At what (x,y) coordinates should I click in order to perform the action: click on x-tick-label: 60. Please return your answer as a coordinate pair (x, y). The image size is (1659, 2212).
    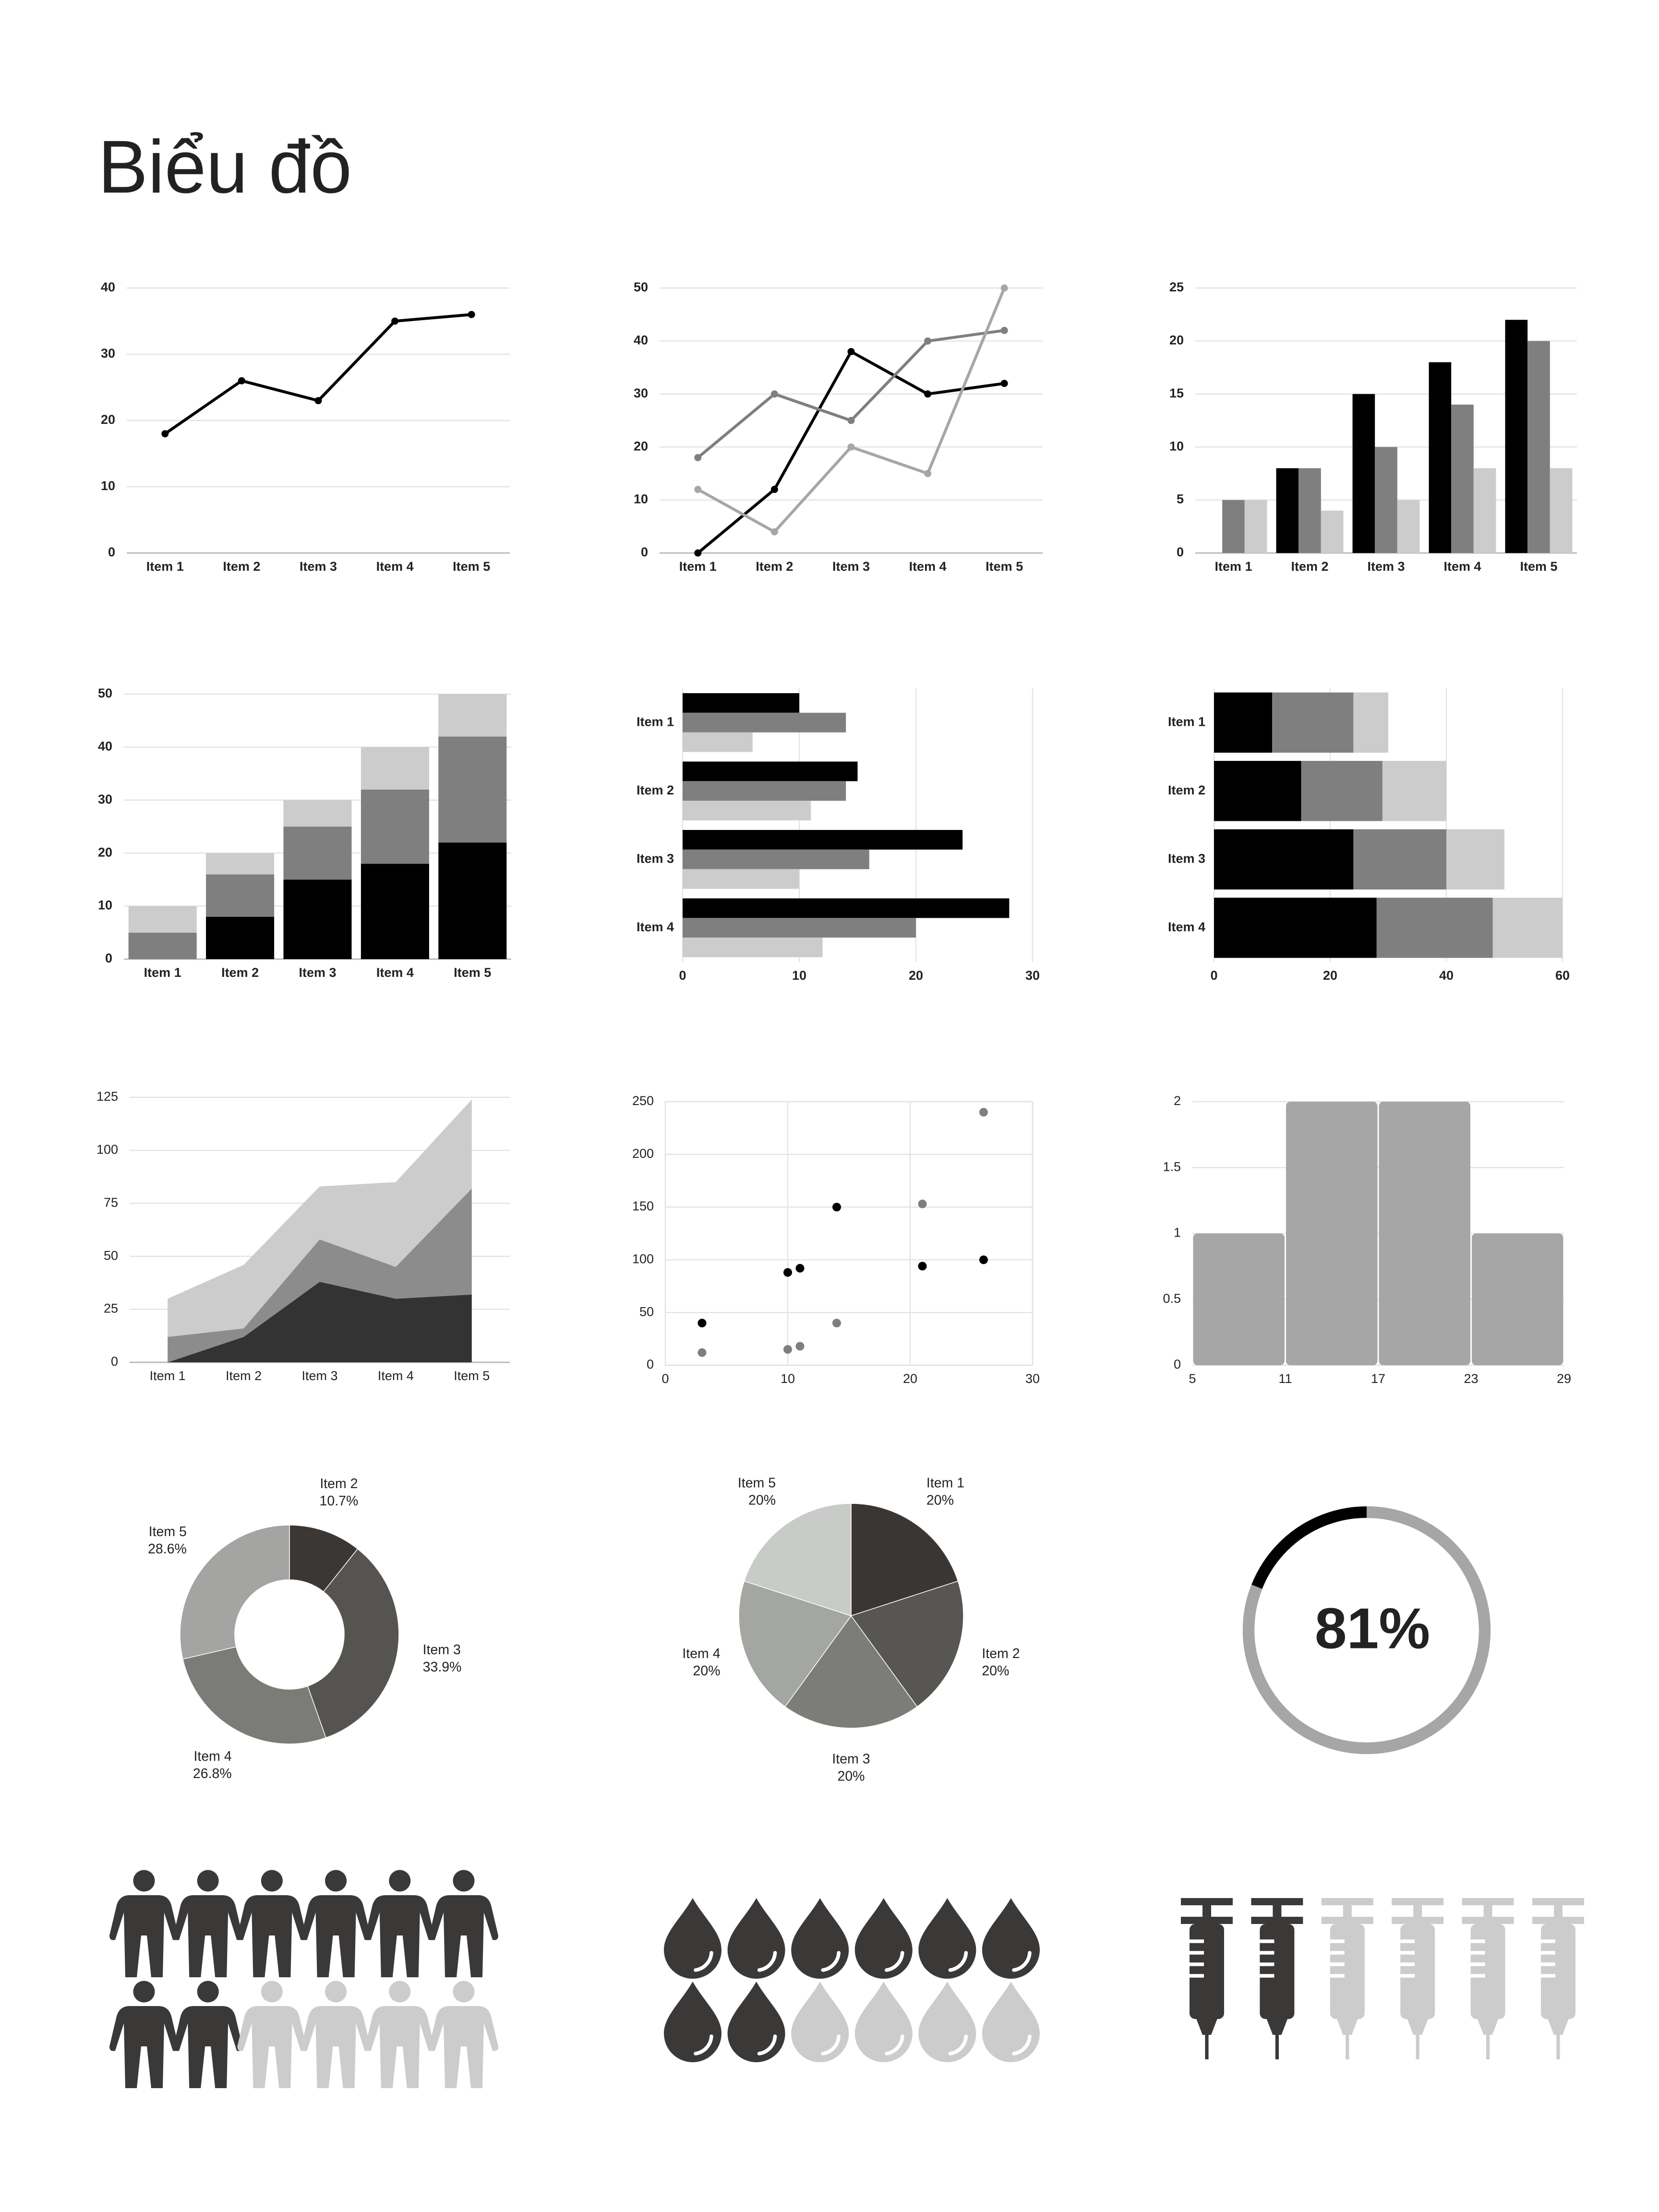
    Looking at the image, I should click on (1562, 976).